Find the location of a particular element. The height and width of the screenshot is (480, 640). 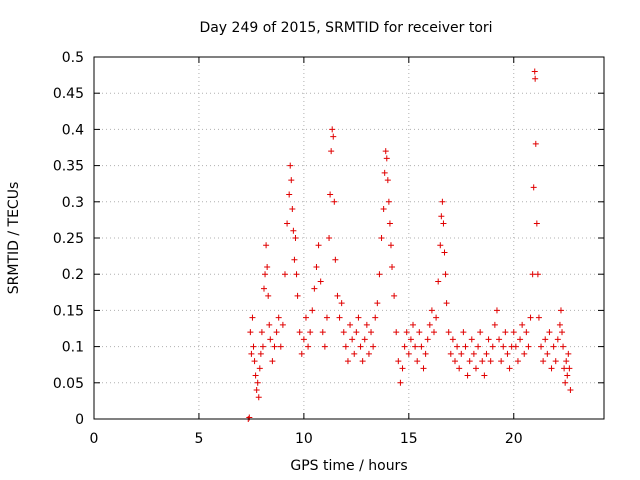

y-tick-label: 0.1 is located at coordinates (73, 348).